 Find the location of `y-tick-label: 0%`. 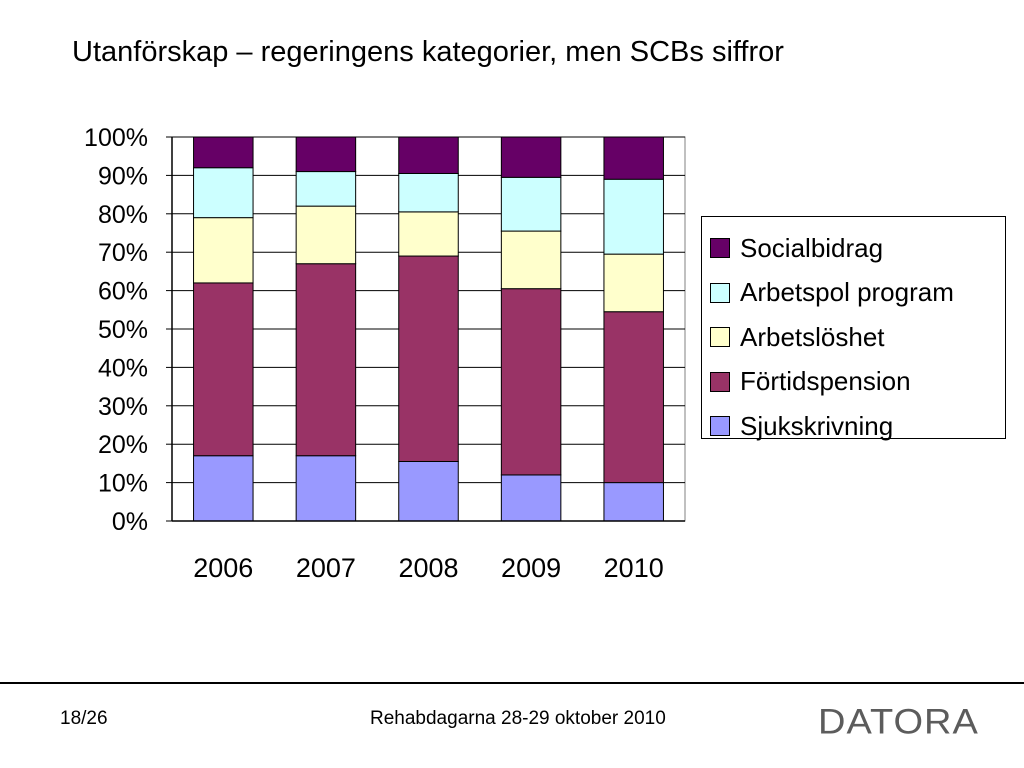

y-tick-label: 0% is located at coordinates (130, 522).